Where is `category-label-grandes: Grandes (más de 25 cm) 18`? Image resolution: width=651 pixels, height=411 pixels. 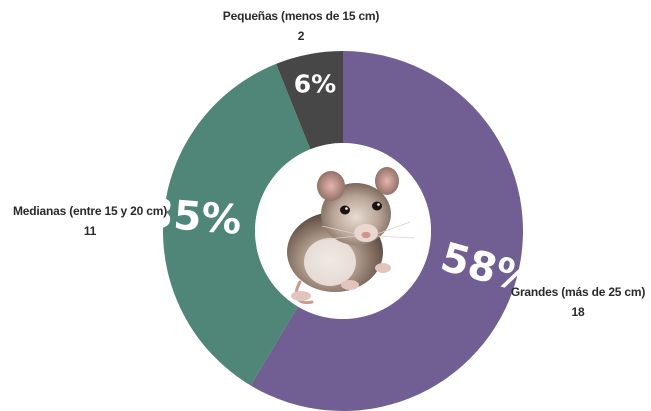
category-label-grandes: Grandes (más de 25 cm) 18 is located at coordinates (578, 302).